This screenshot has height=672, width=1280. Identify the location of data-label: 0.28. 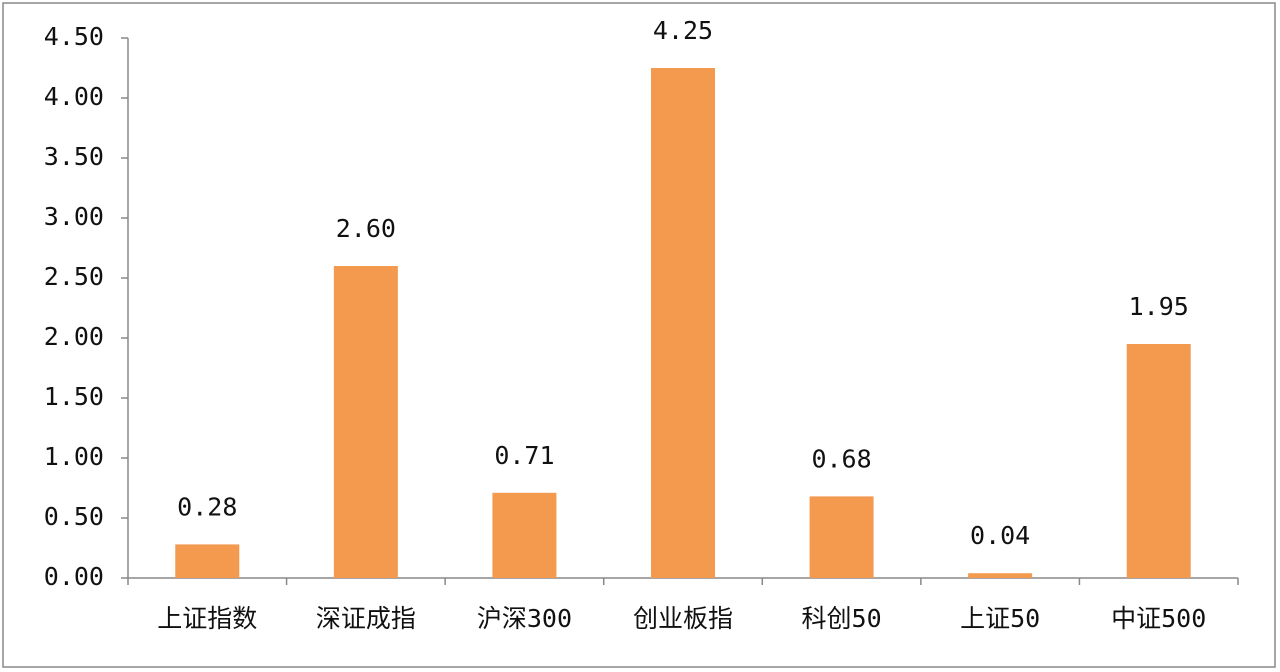
(207, 506).